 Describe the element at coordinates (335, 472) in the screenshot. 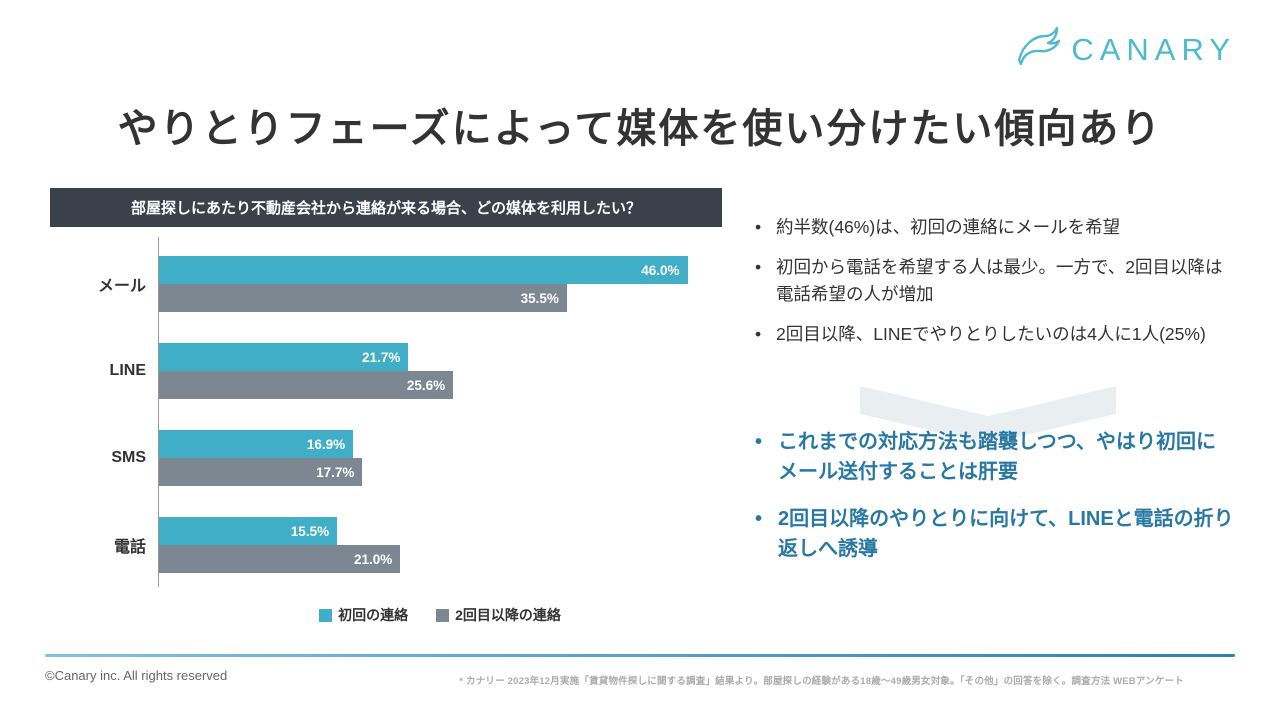

I see `bar-value-label: 17.7%` at that location.